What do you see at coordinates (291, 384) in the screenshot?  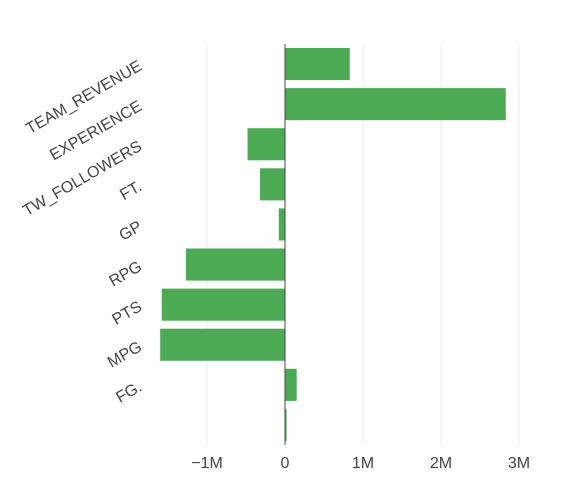 I see `bar-fg-` at bounding box center [291, 384].